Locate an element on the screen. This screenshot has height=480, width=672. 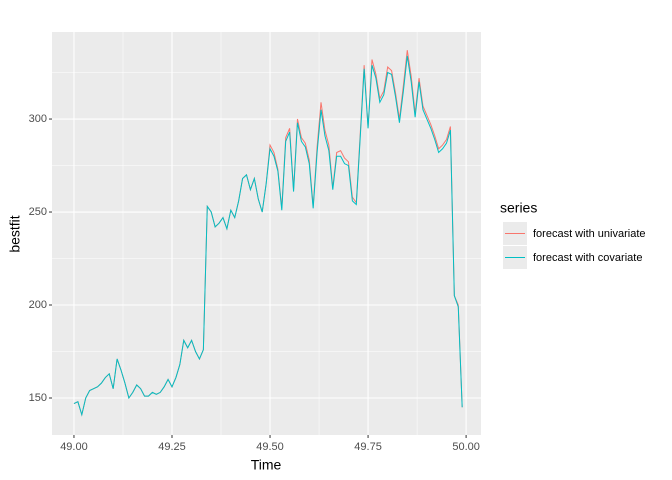
y-tick-label: 200 is located at coordinates (38, 305).